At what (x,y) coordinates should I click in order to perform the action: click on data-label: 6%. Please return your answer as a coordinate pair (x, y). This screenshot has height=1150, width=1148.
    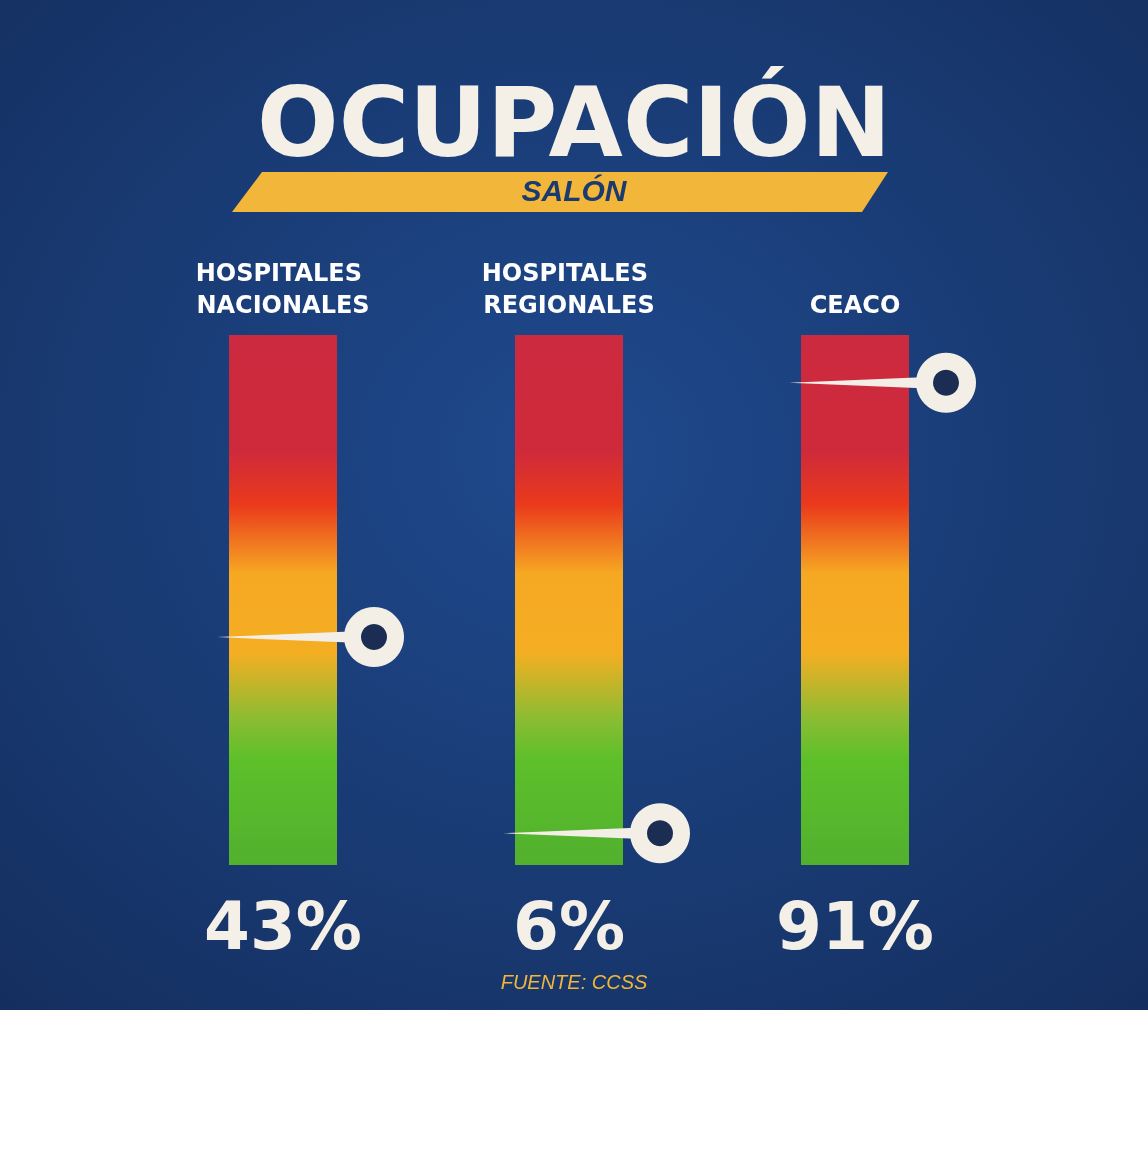
    Looking at the image, I should click on (569, 926).